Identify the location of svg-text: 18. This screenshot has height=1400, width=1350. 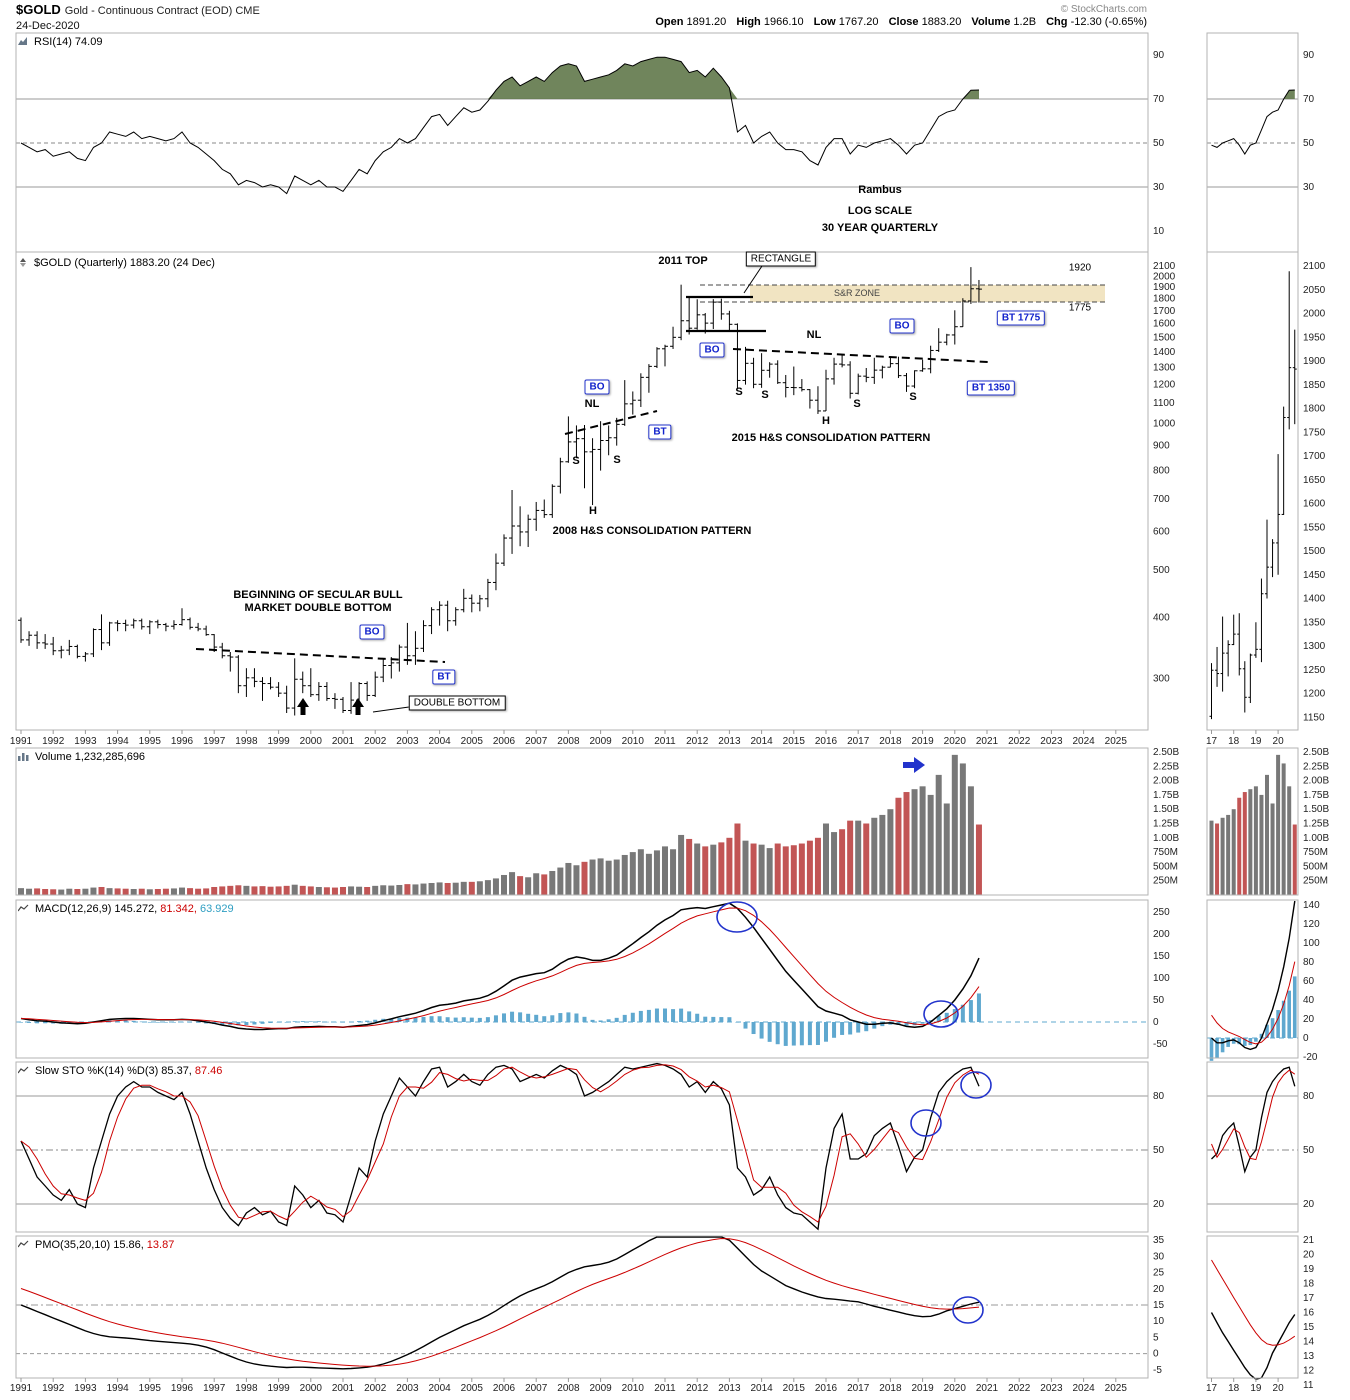
(1234, 1388).